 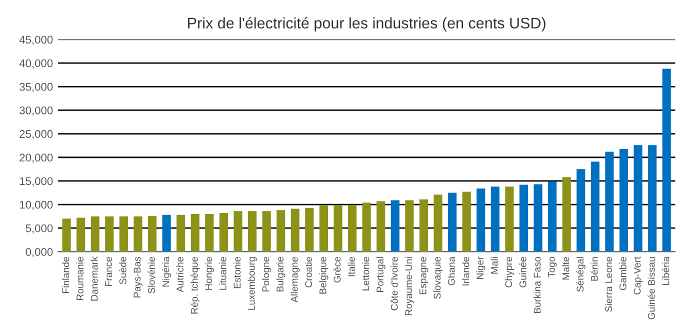 What do you see at coordinates (39, 229) in the screenshot?
I see `y-tick-label: 5,000` at bounding box center [39, 229].